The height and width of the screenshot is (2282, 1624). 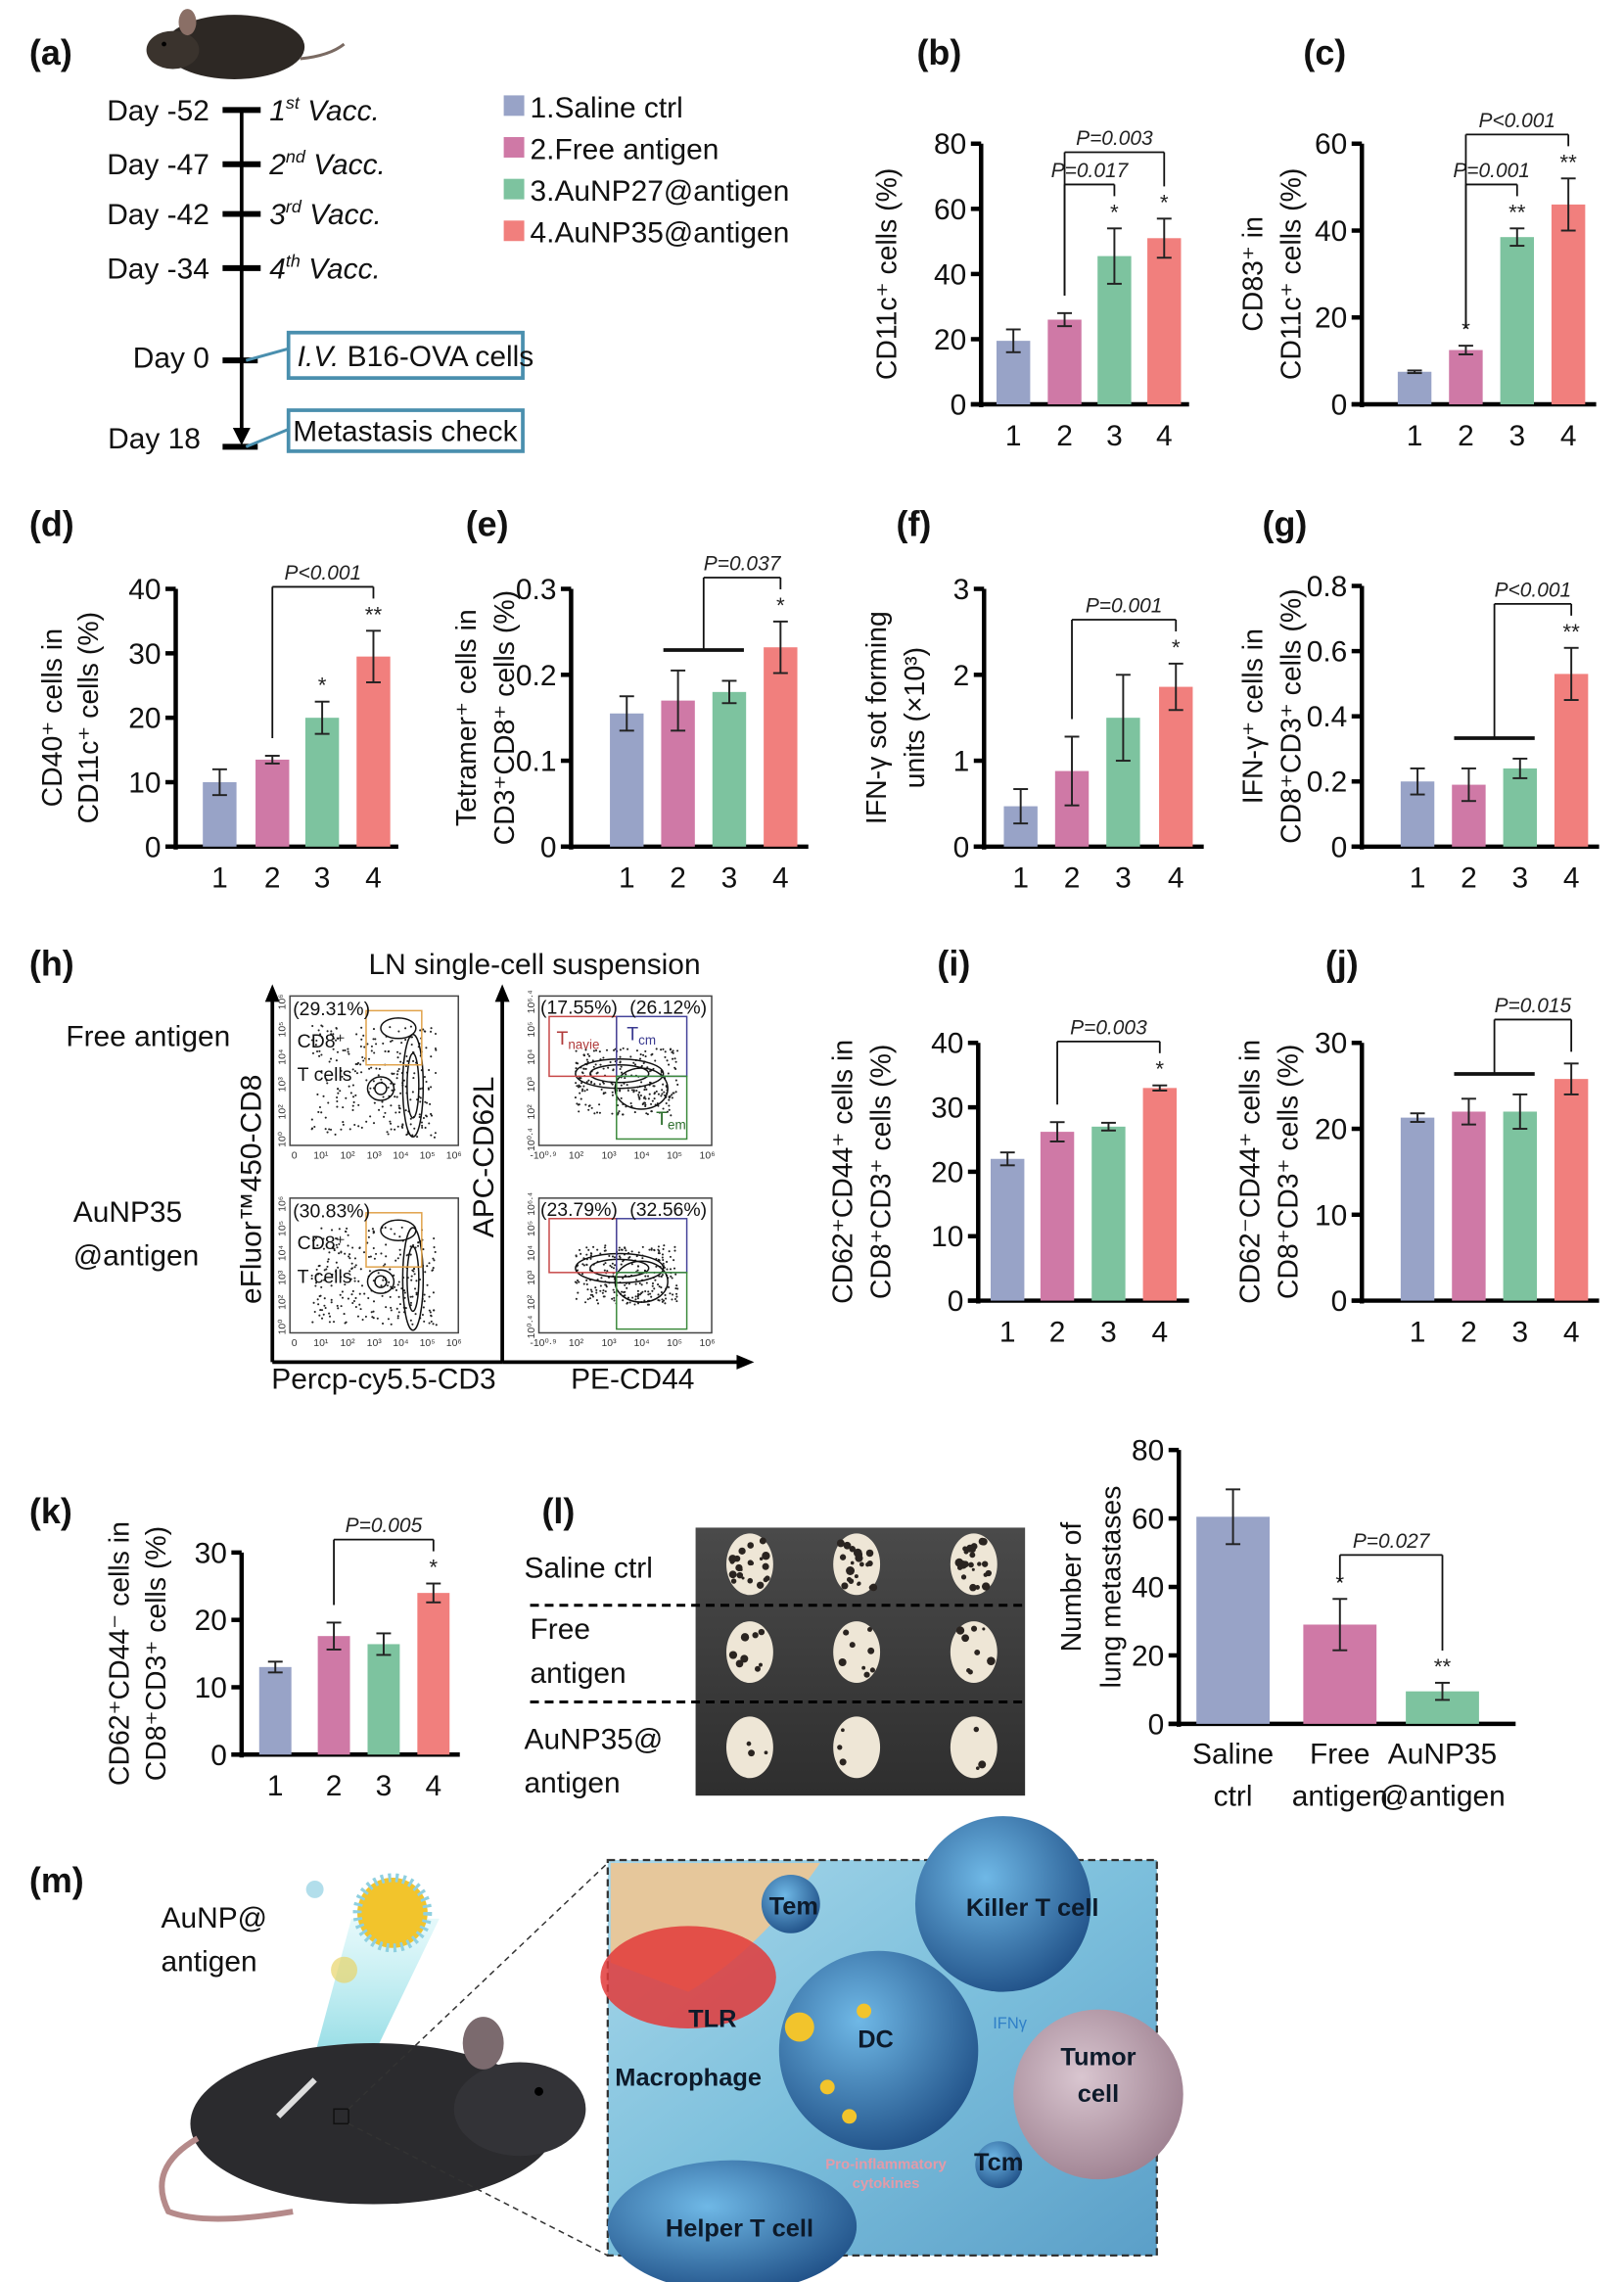 I want to click on x-tick-label: Free, so click(x=1340, y=1754).